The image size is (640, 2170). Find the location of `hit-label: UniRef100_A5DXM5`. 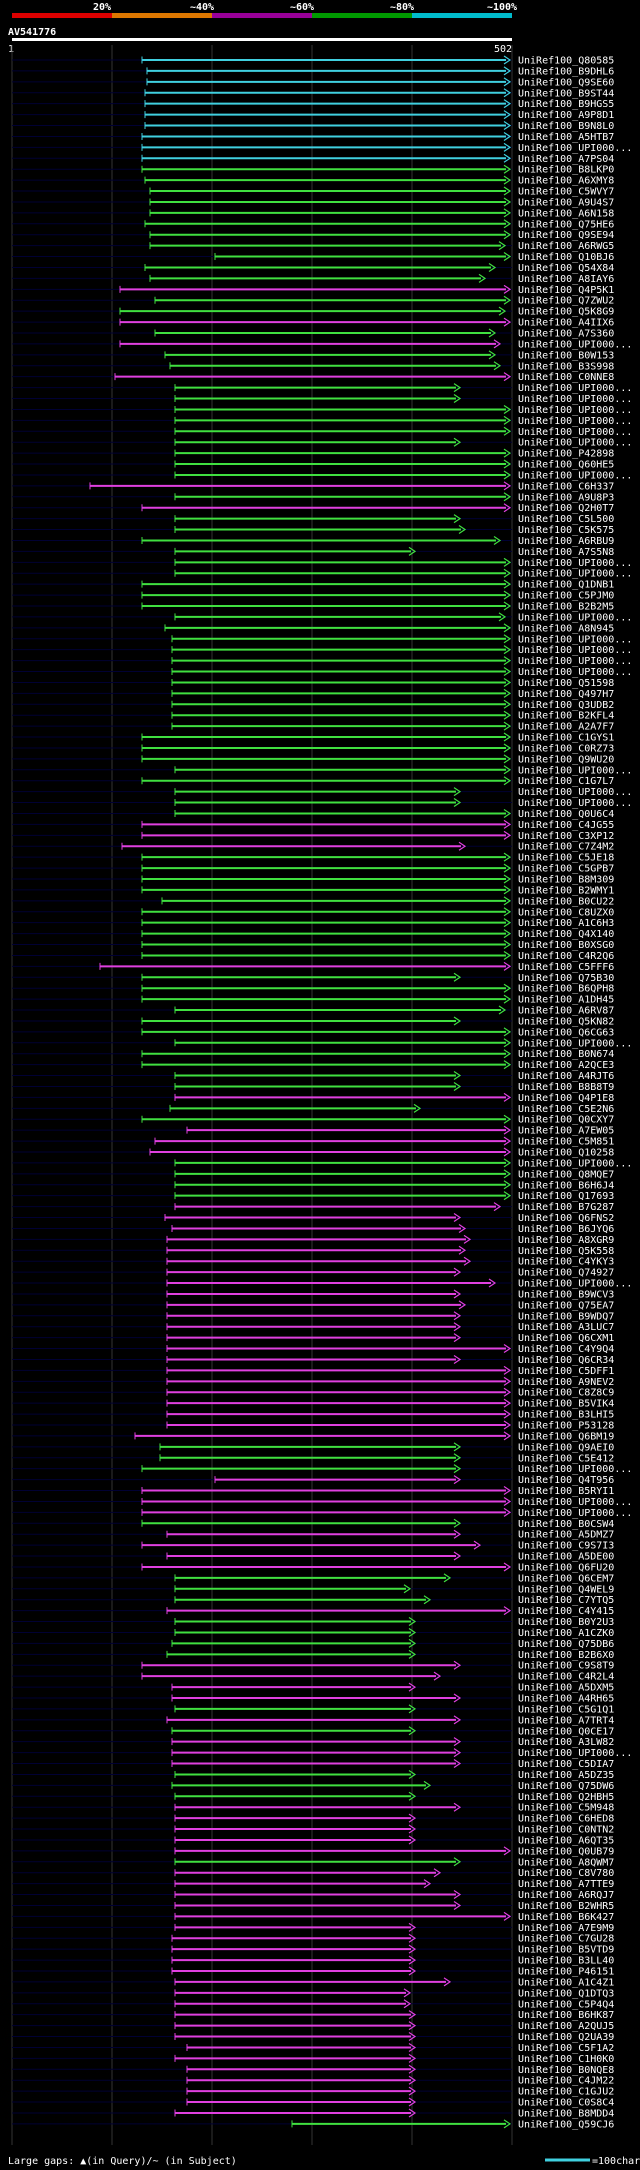

hit-label: UniRef100_A5DXM5 is located at coordinates (566, 1688).